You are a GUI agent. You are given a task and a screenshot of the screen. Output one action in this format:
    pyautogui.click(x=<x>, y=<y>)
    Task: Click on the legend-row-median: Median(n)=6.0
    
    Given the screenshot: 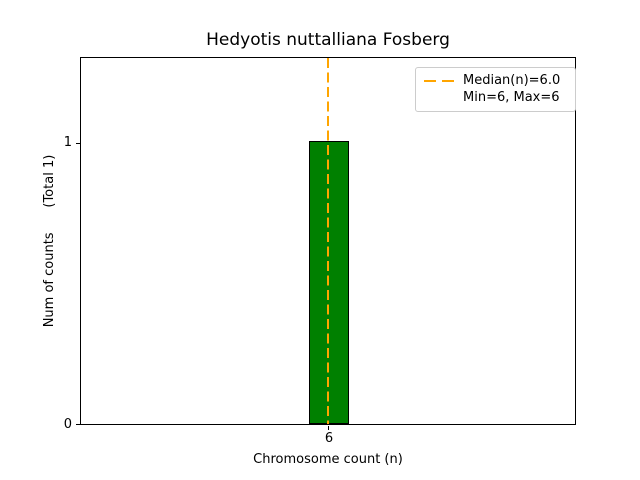 What is the action you would take?
    pyautogui.click(x=495, y=80)
    